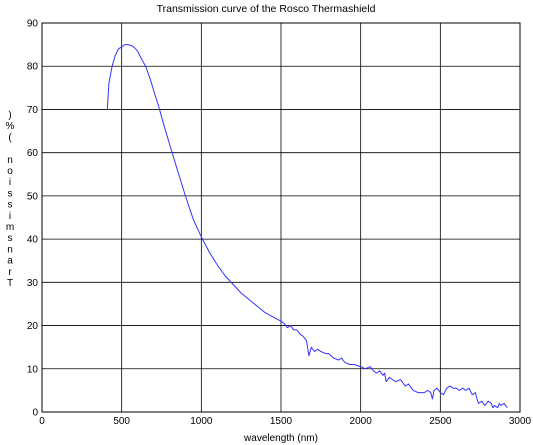  Describe the element at coordinates (10, 137) in the screenshot. I see `y-axis-label-char: (` at that location.